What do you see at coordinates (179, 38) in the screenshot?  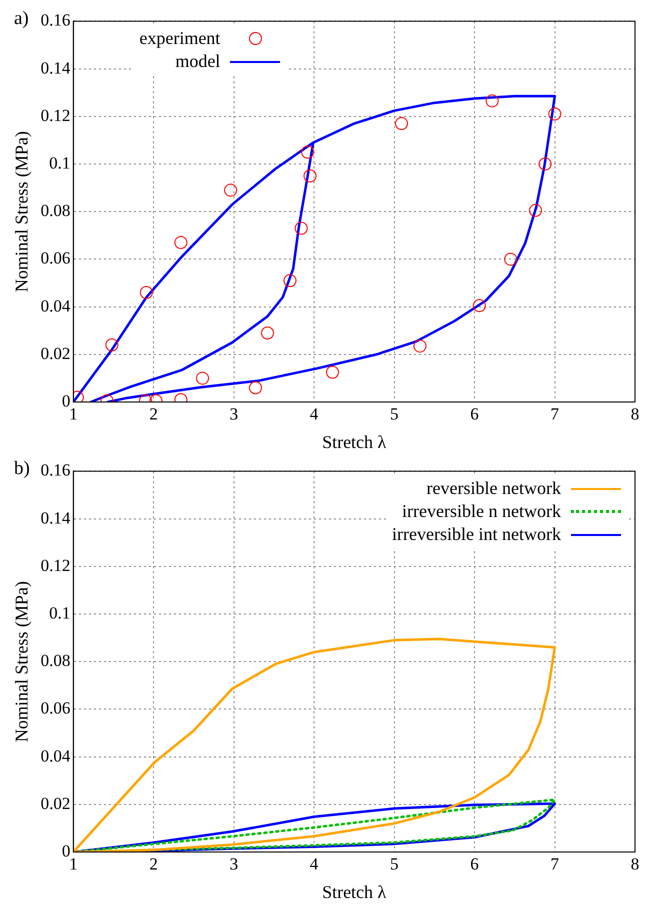 I see `legend-label: experiment` at bounding box center [179, 38].